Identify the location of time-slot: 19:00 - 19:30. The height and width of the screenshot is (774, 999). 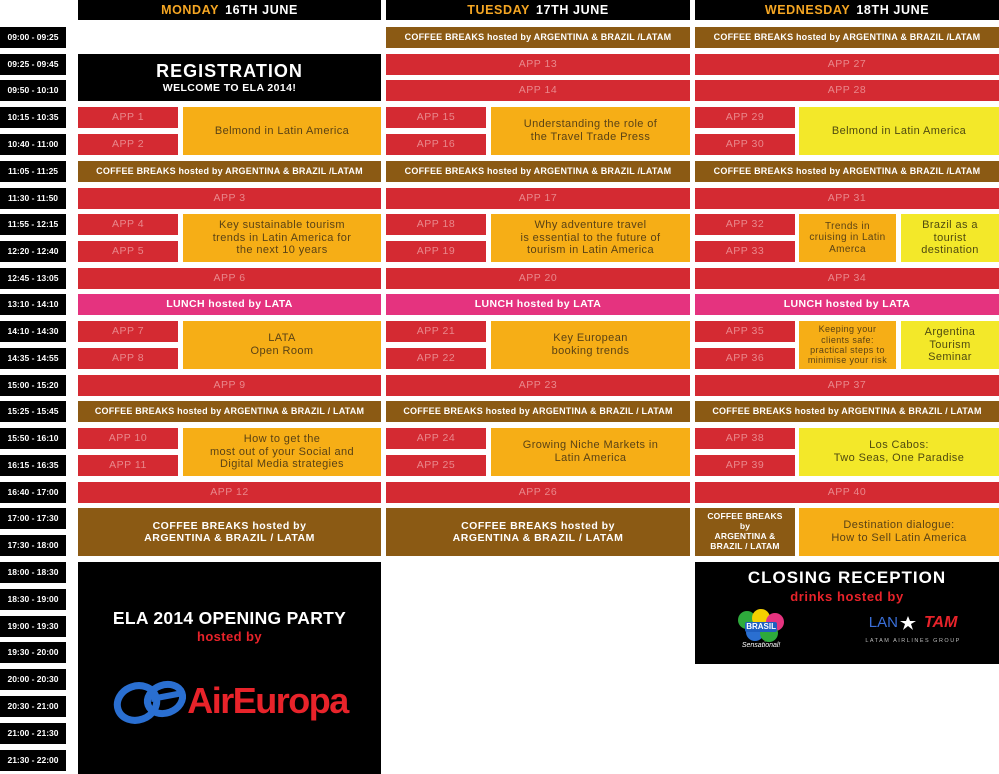
(33, 626).